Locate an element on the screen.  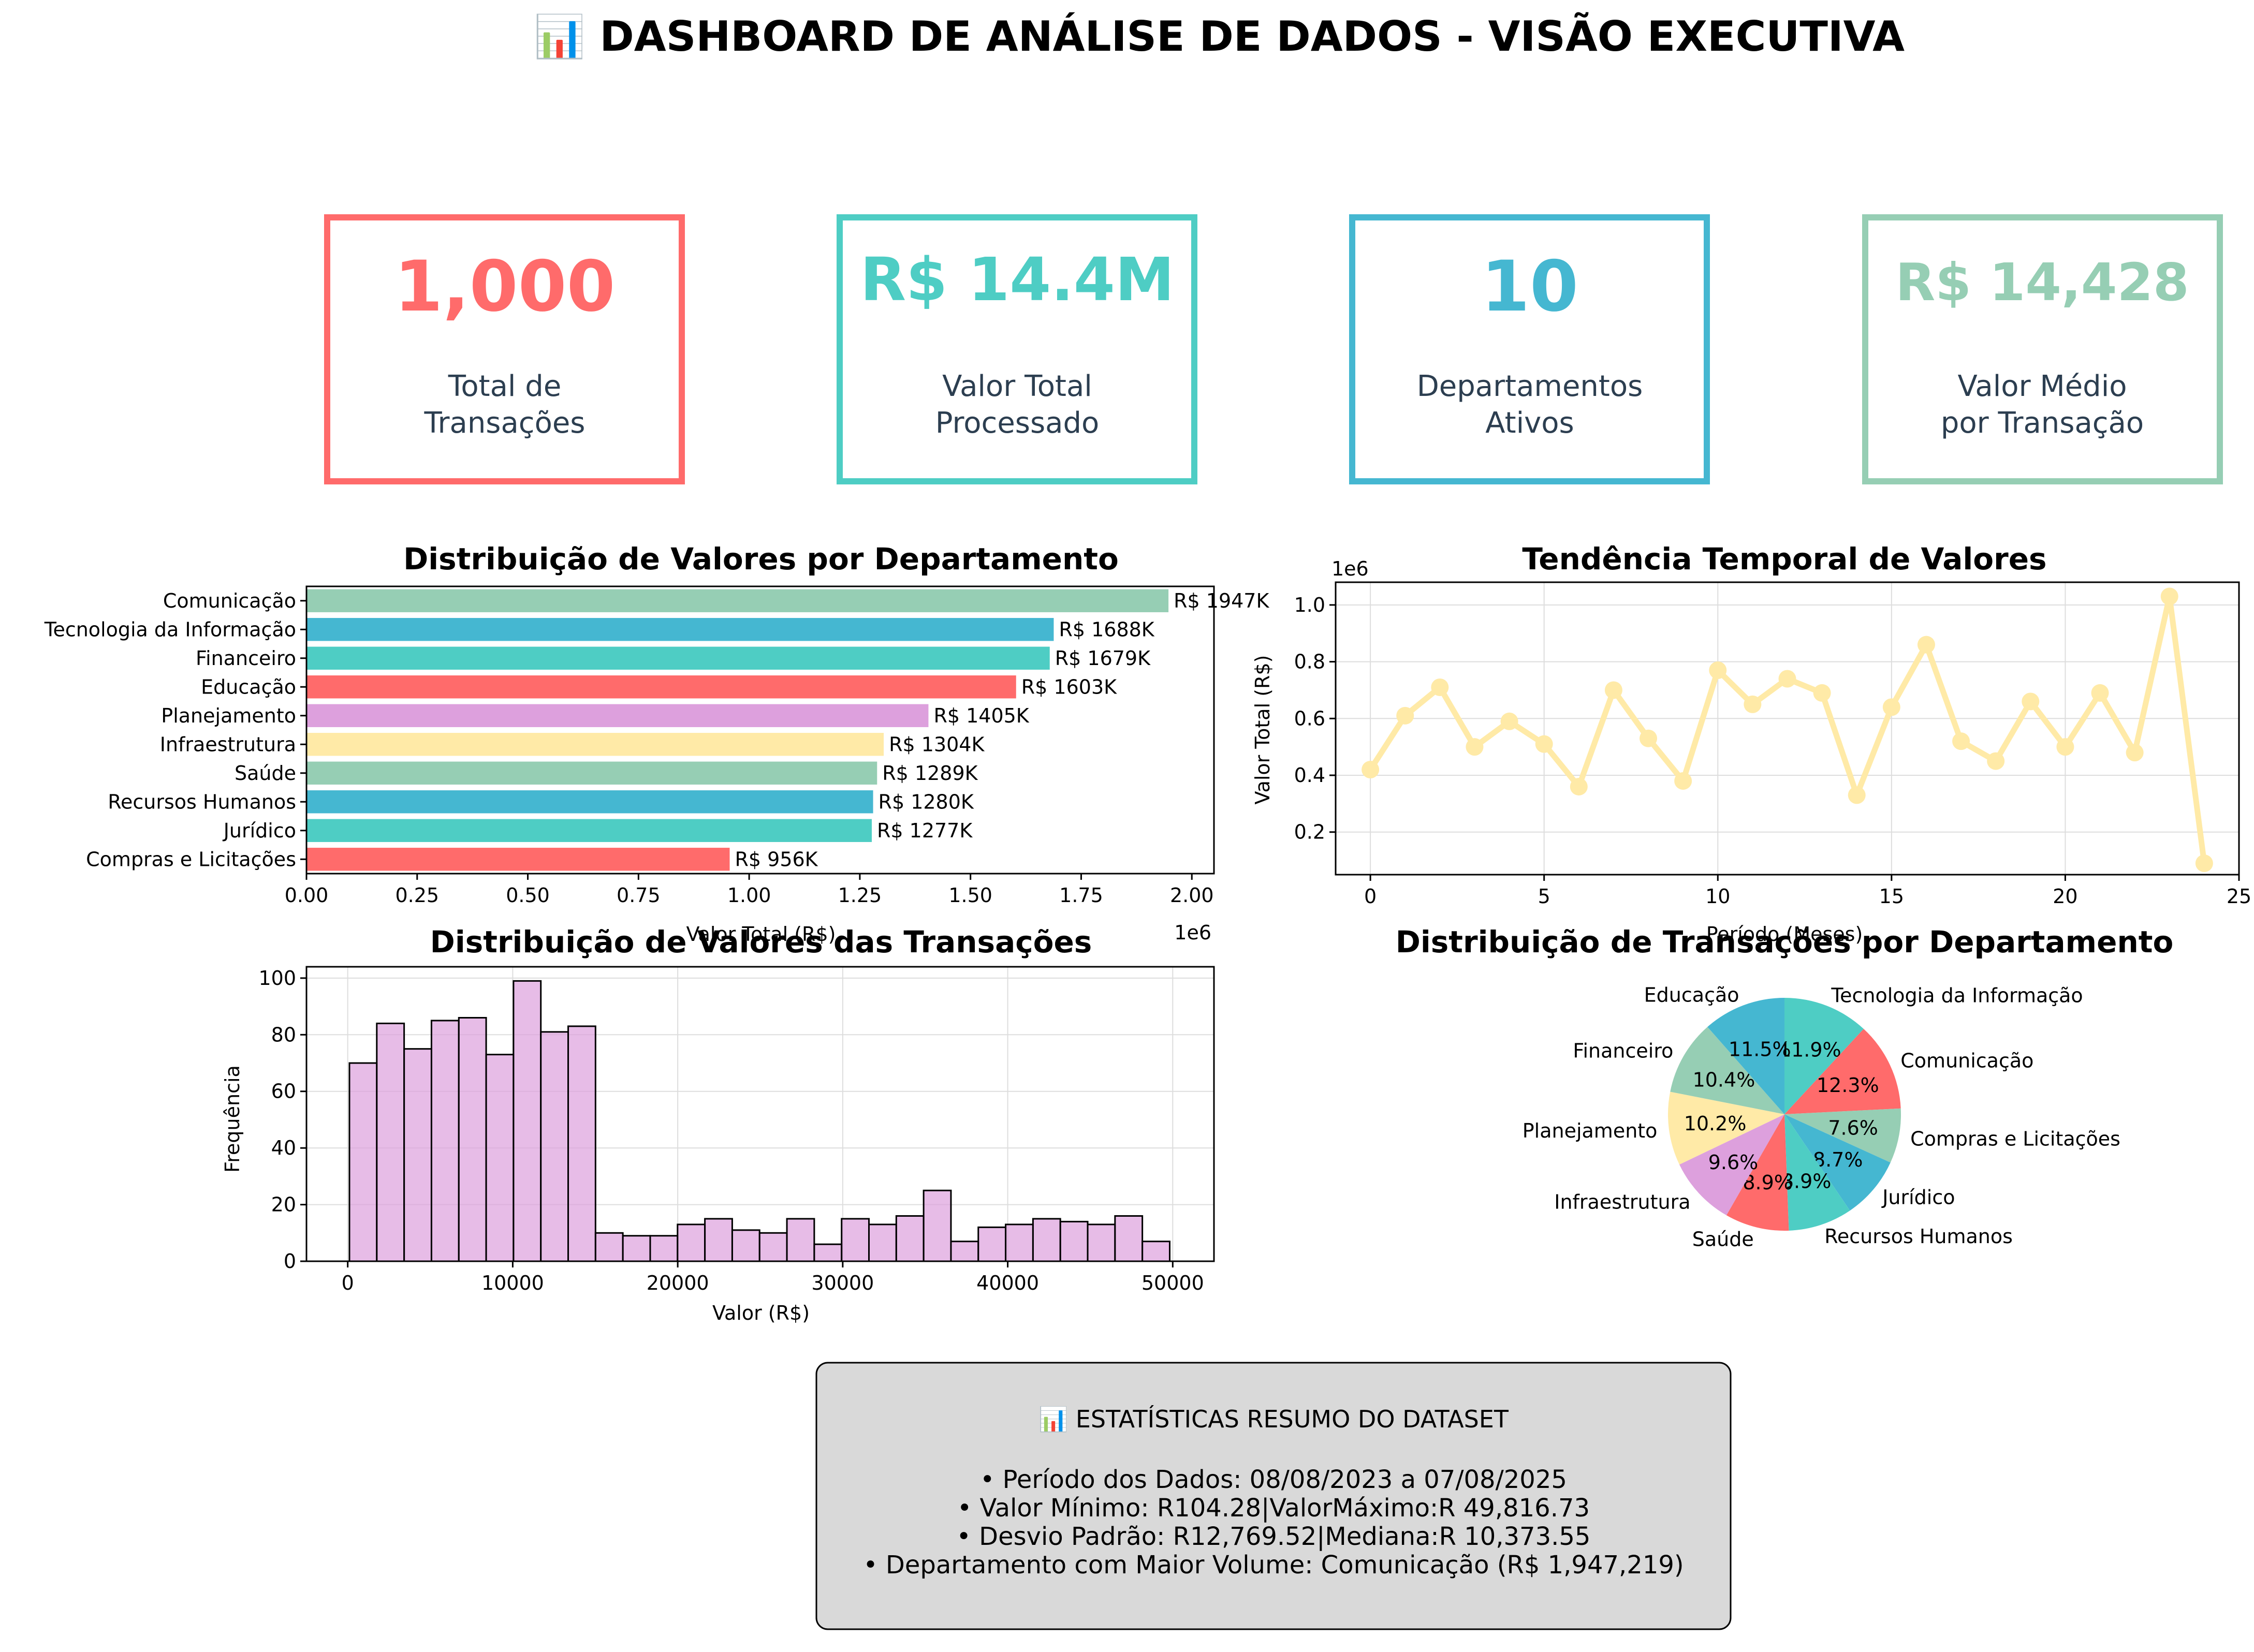
y-tick-label: 0.8 is located at coordinates (1310, 662).